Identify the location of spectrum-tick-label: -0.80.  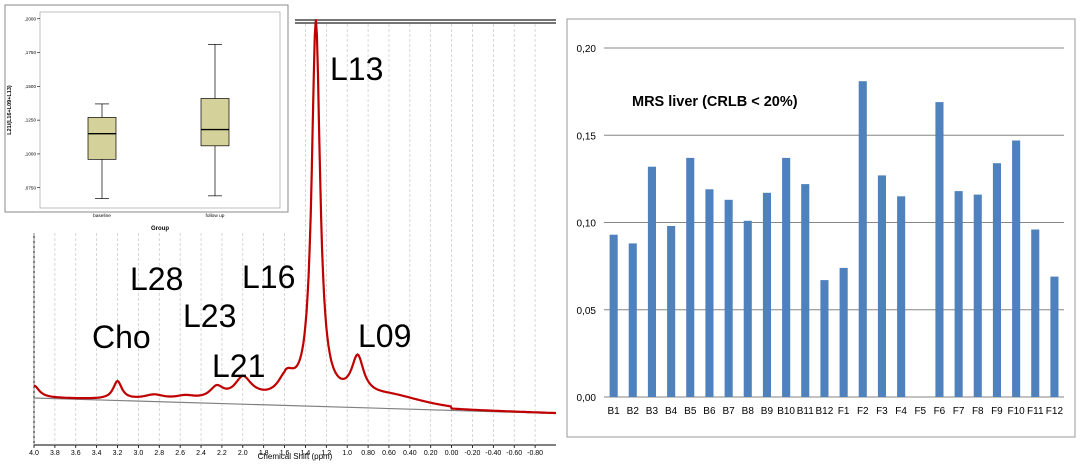
(535, 453).